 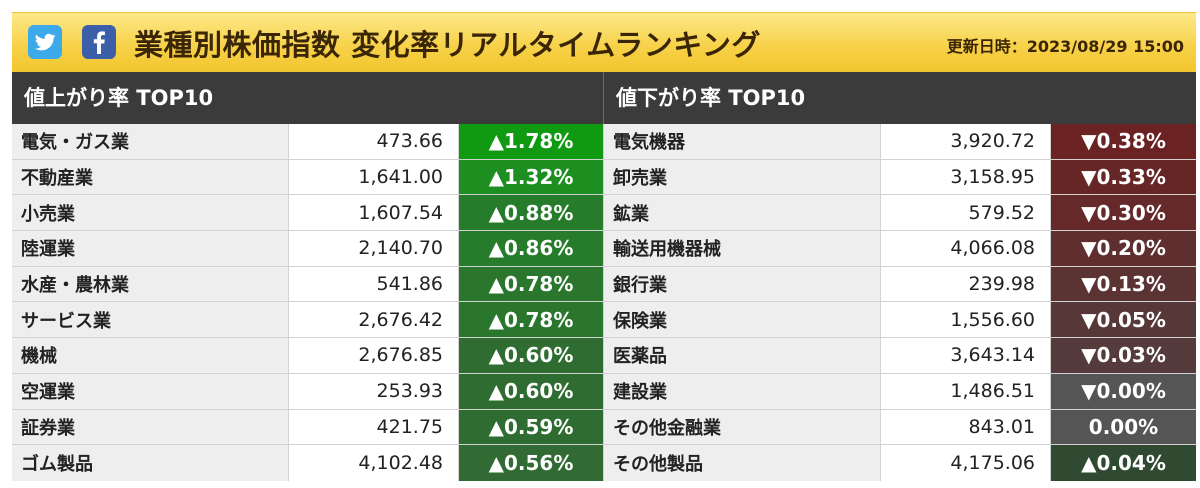 I want to click on index-value: 2,140.70, so click(x=373, y=248).